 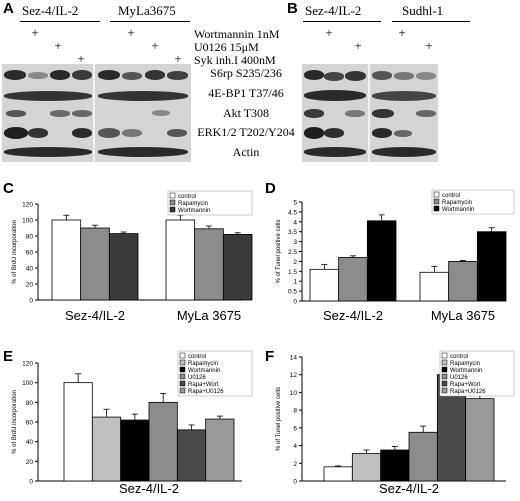 I want to click on y-tick-label: 6, so click(x=295, y=428).